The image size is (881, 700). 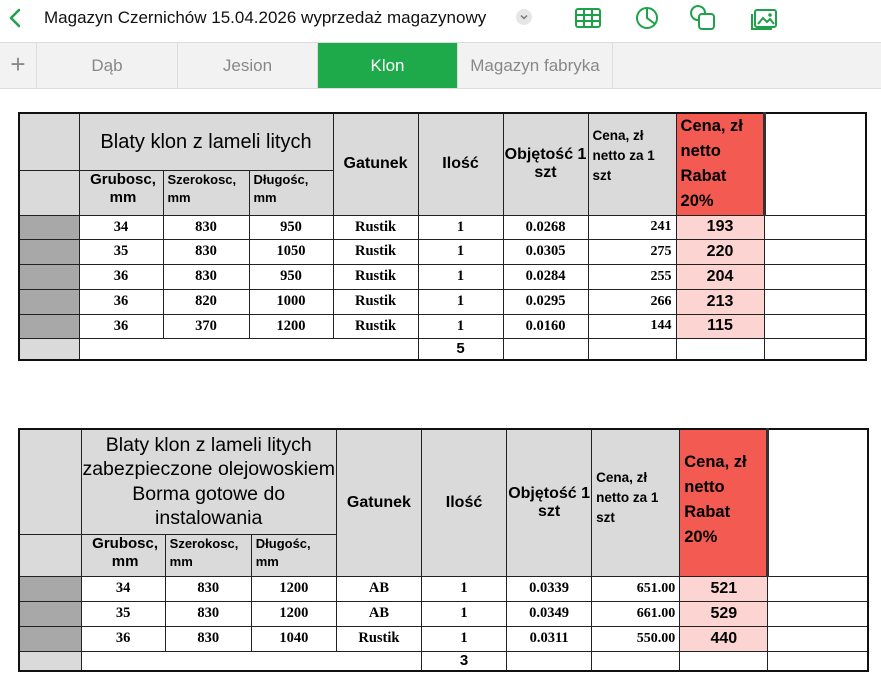 I want to click on header-grubosc: Grubosc, mm, so click(x=121, y=192).